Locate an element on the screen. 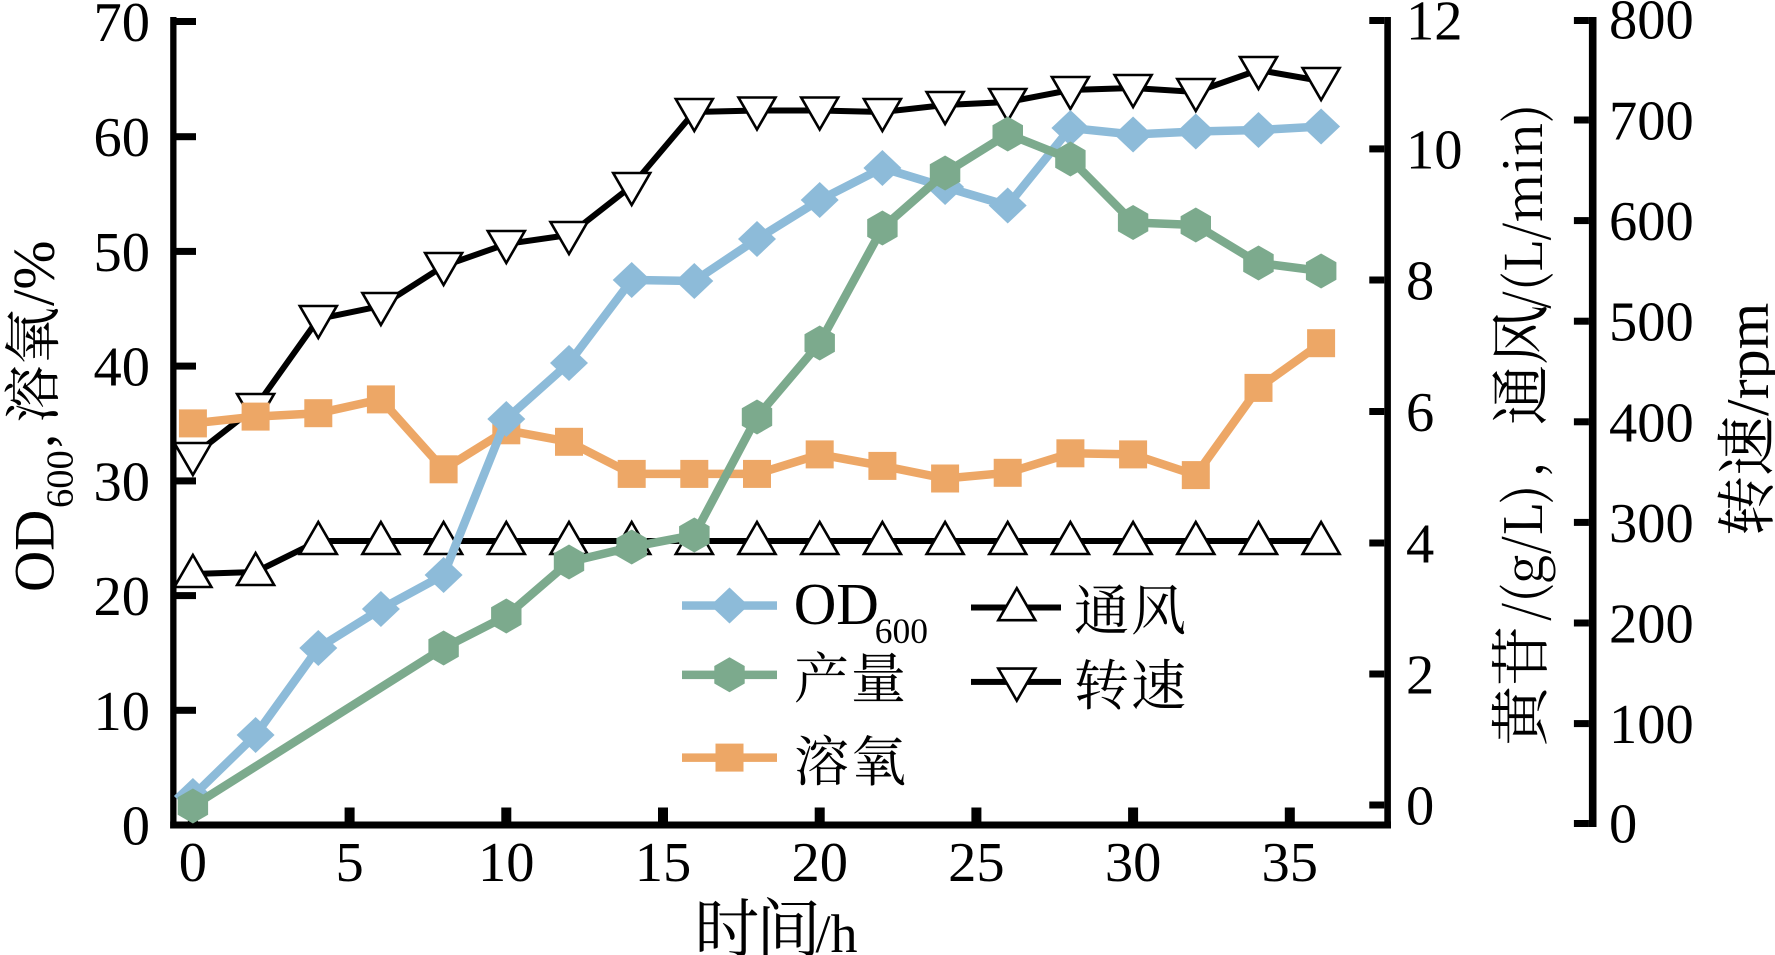  svg-text: 50 is located at coordinates (122, 253).